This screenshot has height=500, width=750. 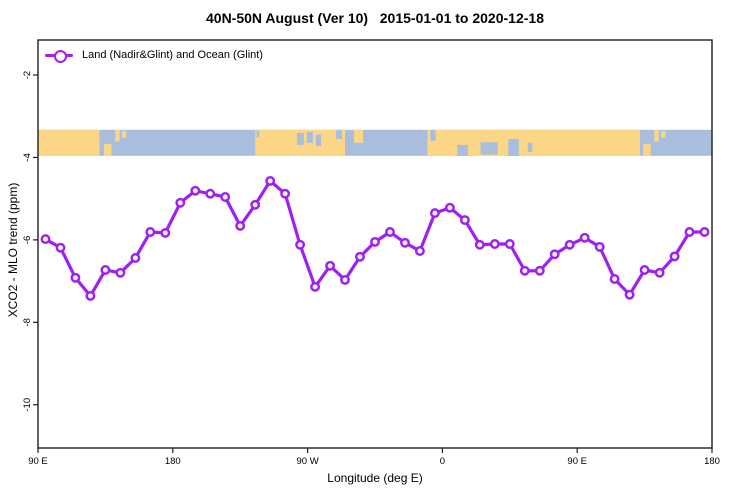 What do you see at coordinates (308, 461) in the screenshot?
I see `x-tick-label: 90 W` at bounding box center [308, 461].